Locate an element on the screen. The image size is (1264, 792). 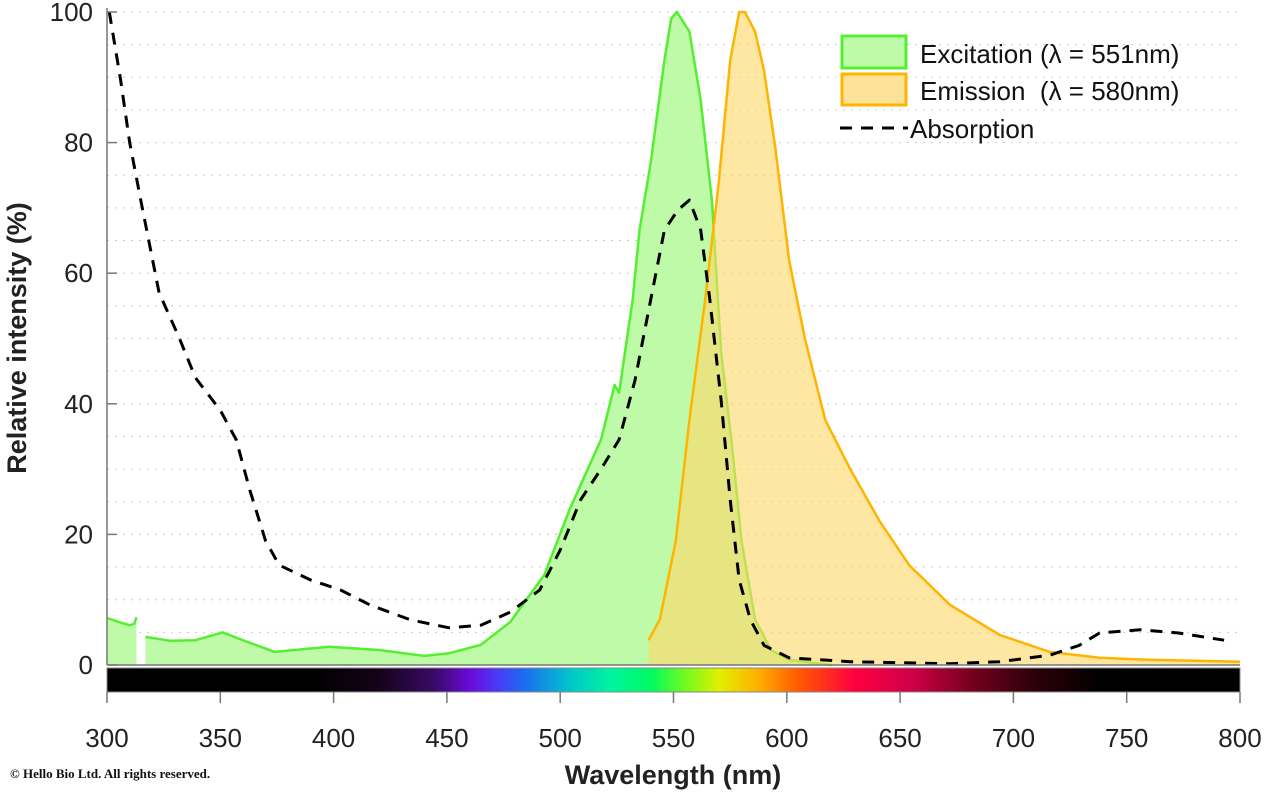
x-tick-label: 550 is located at coordinates (673, 738).